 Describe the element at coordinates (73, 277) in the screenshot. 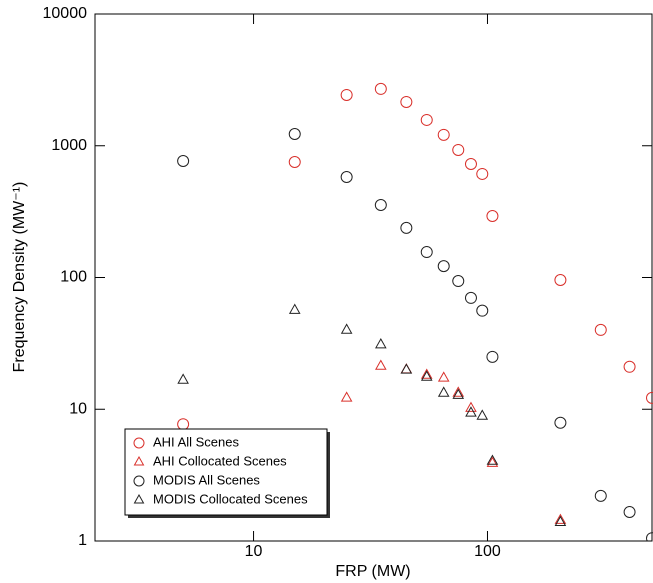

I see `y-tick-label: 100` at that location.